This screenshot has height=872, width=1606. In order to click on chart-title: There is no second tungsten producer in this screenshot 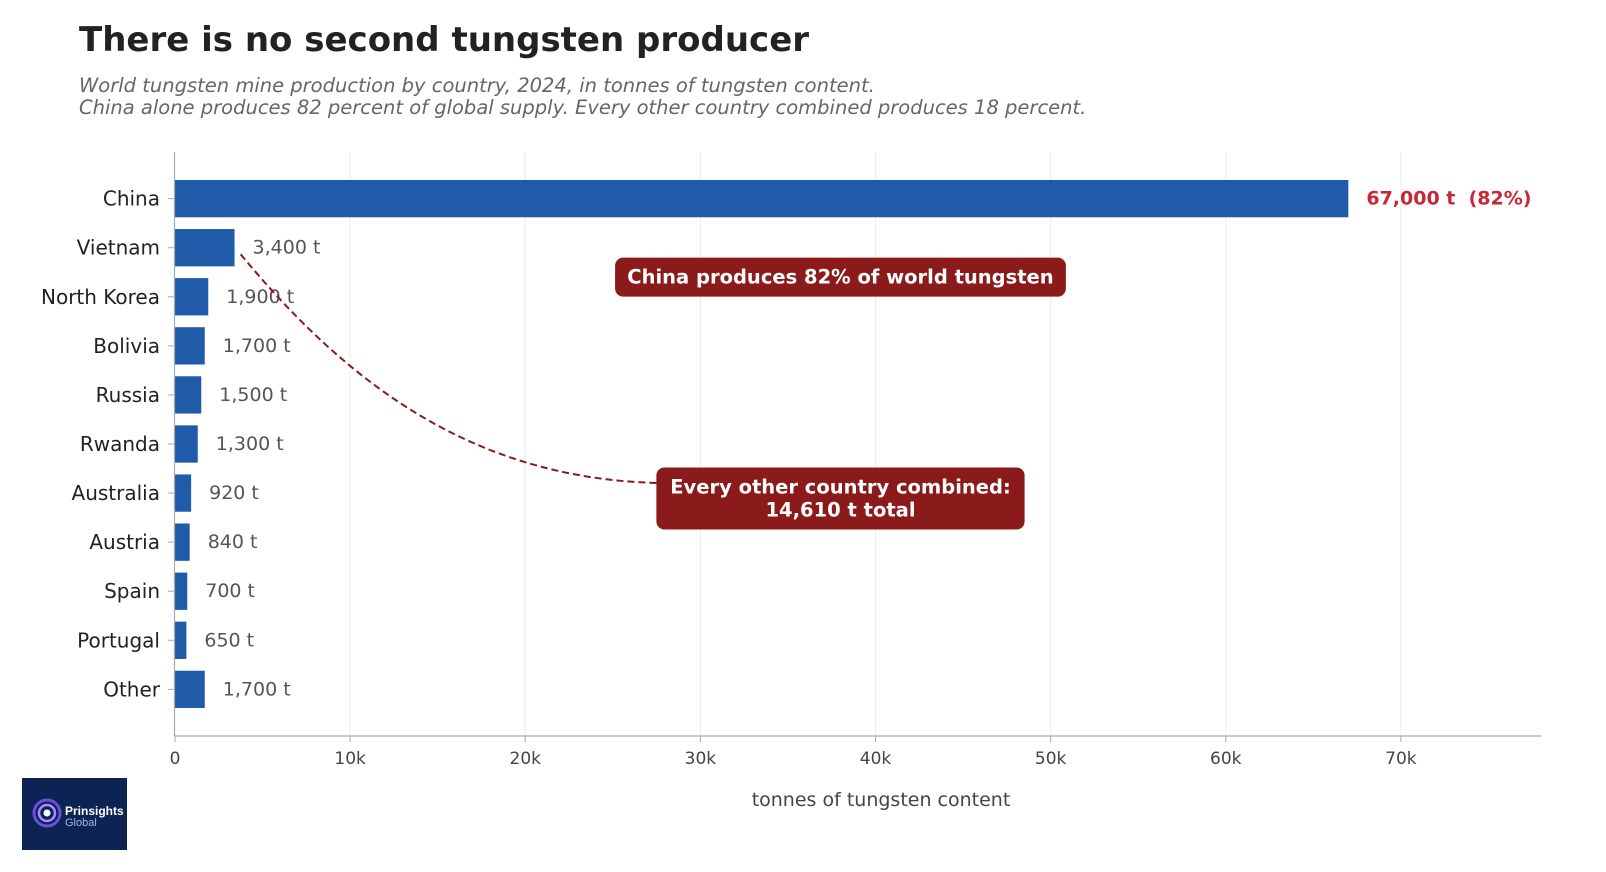, I will do `click(444, 40)`.